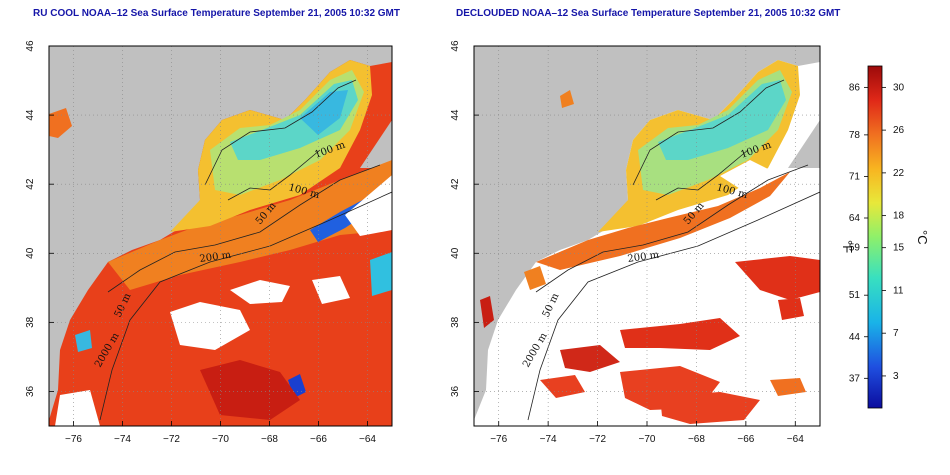 The height and width of the screenshot is (475, 950). What do you see at coordinates (487, 312) in the screenshot?
I see `right-coast-warm` at bounding box center [487, 312].